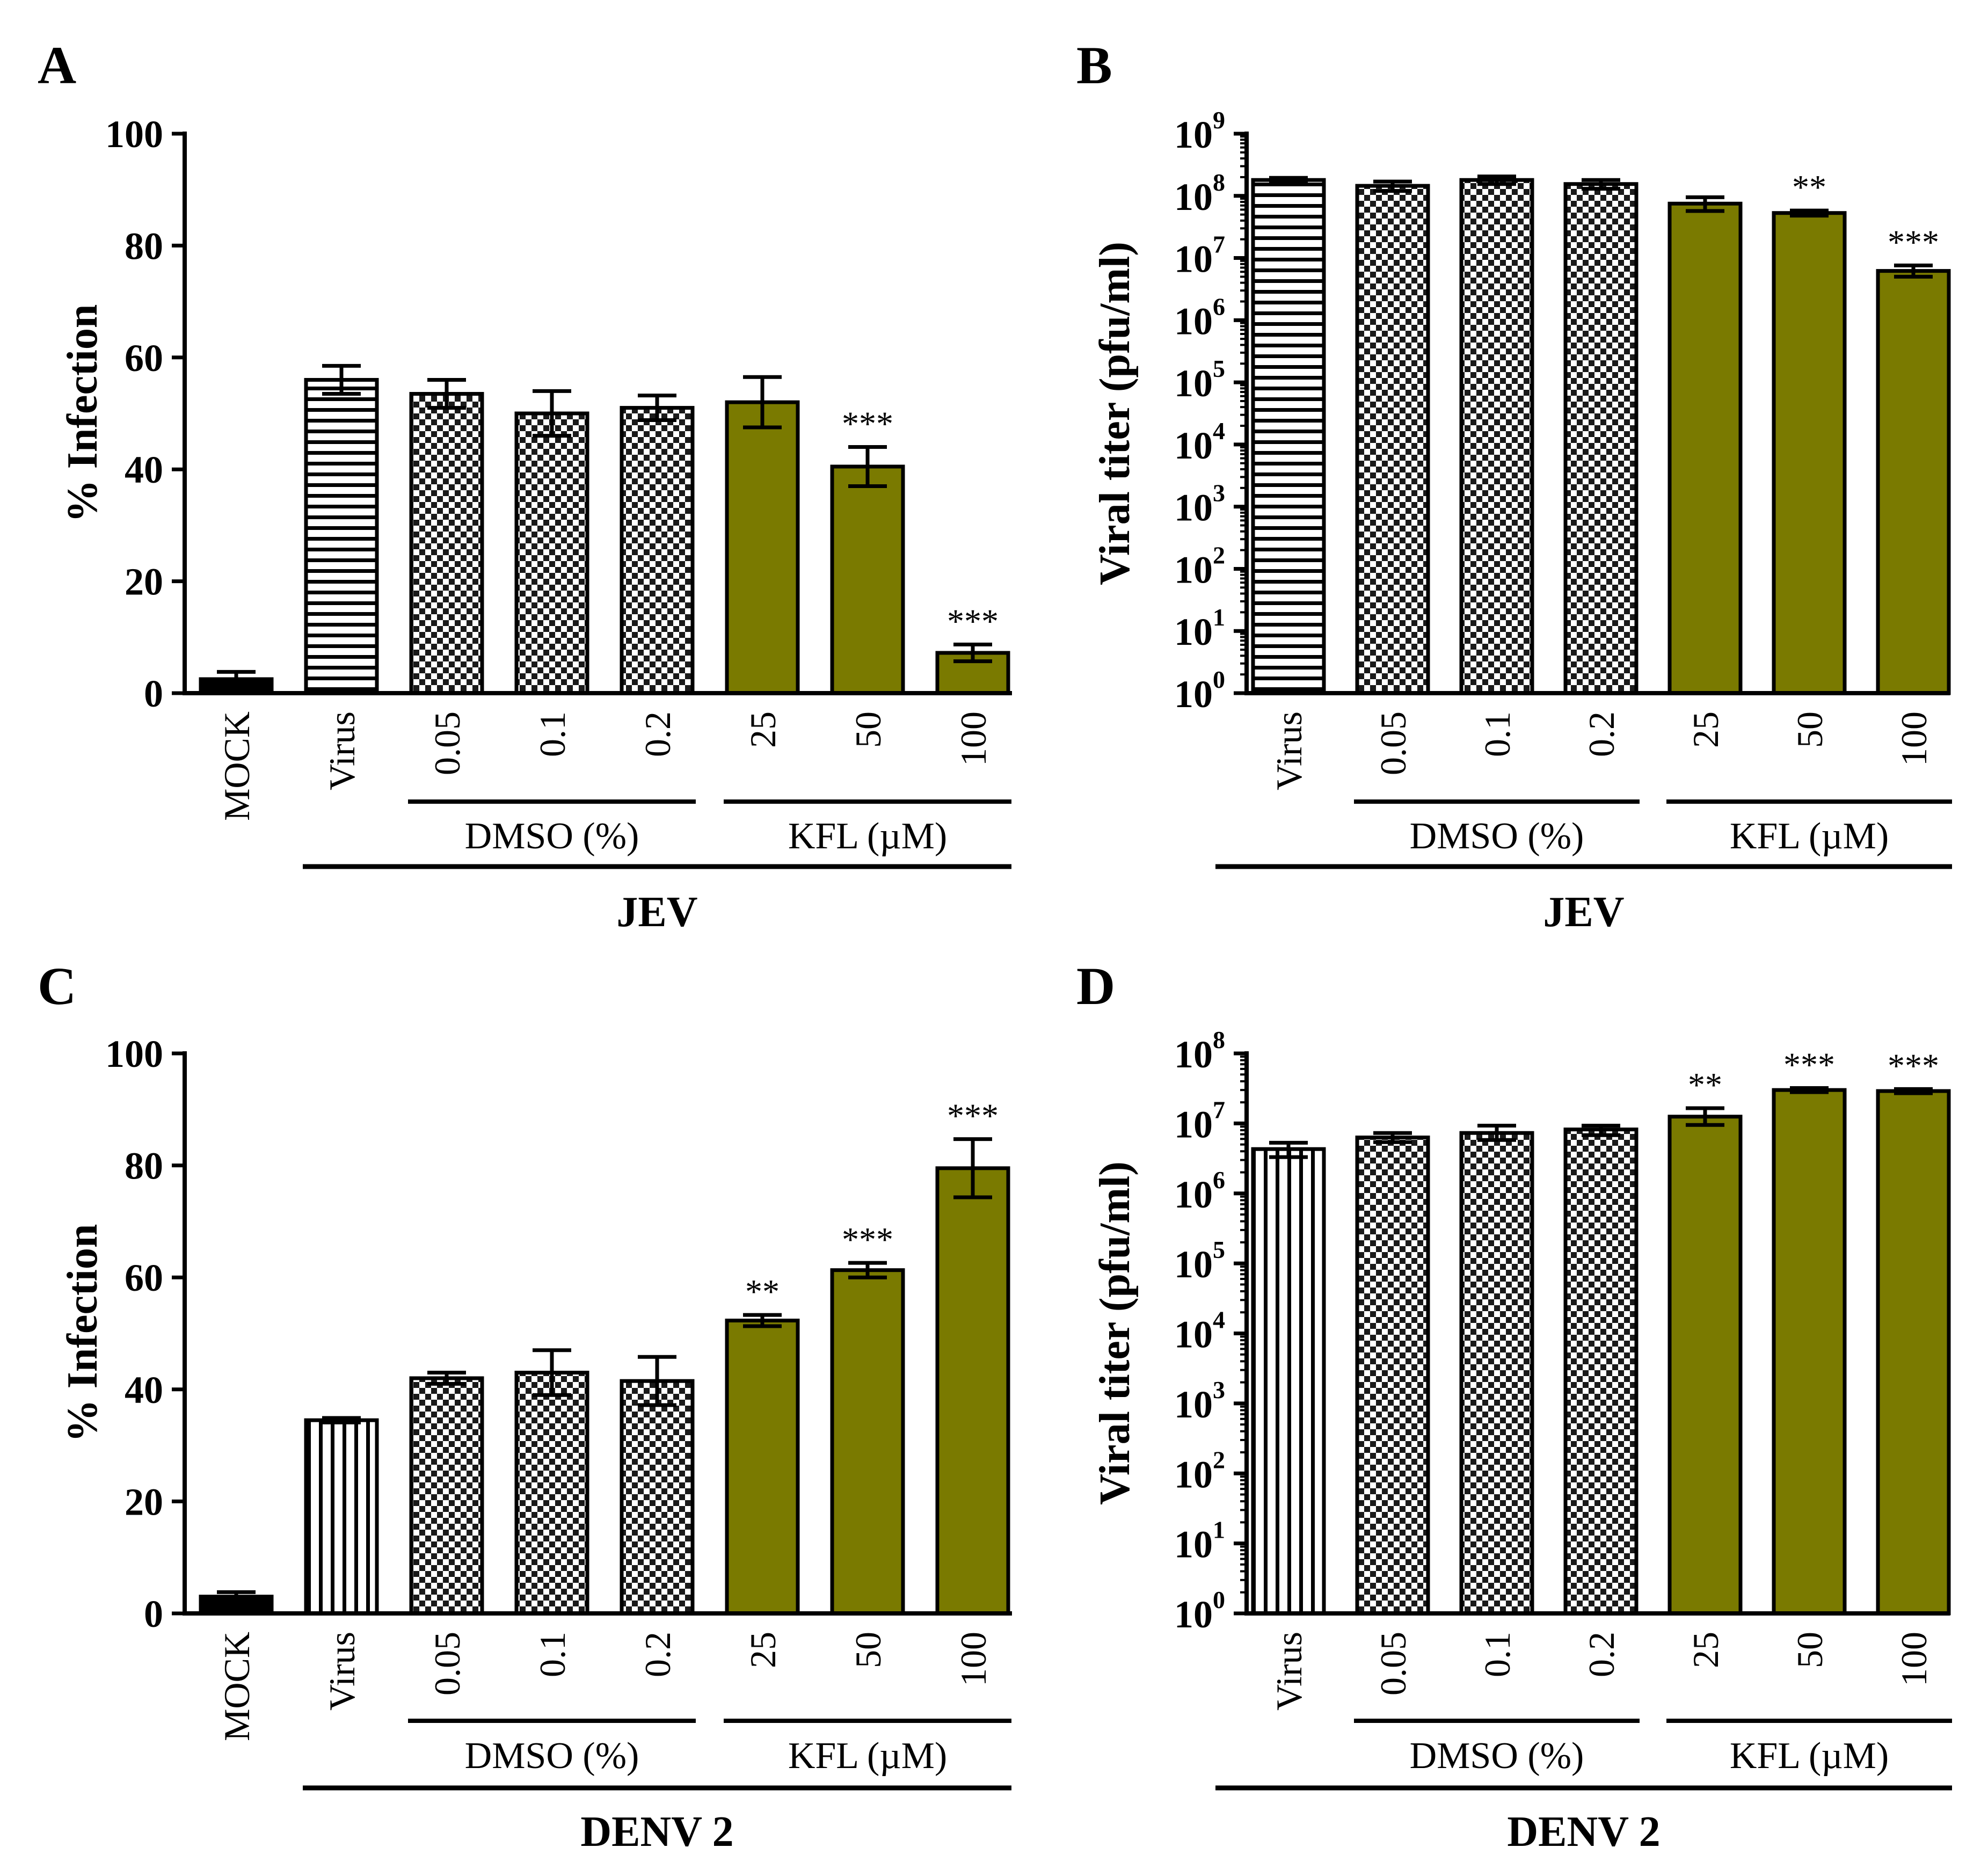 The width and height of the screenshot is (1988, 1862). I want to click on y-tick-label: 10², so click(1199, 566).